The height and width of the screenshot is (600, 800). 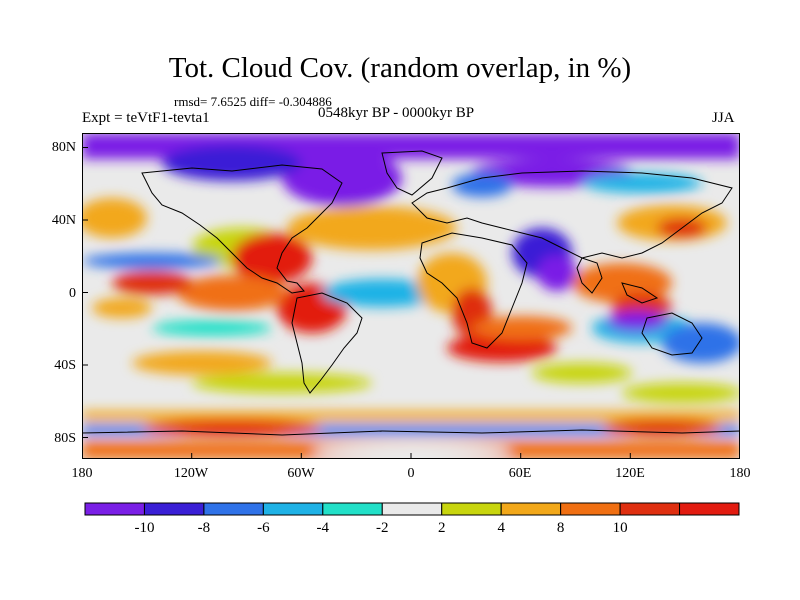 I want to click on map-title: Tot. Cloud Cov. (random overlap, in %), so click(x=400, y=68).